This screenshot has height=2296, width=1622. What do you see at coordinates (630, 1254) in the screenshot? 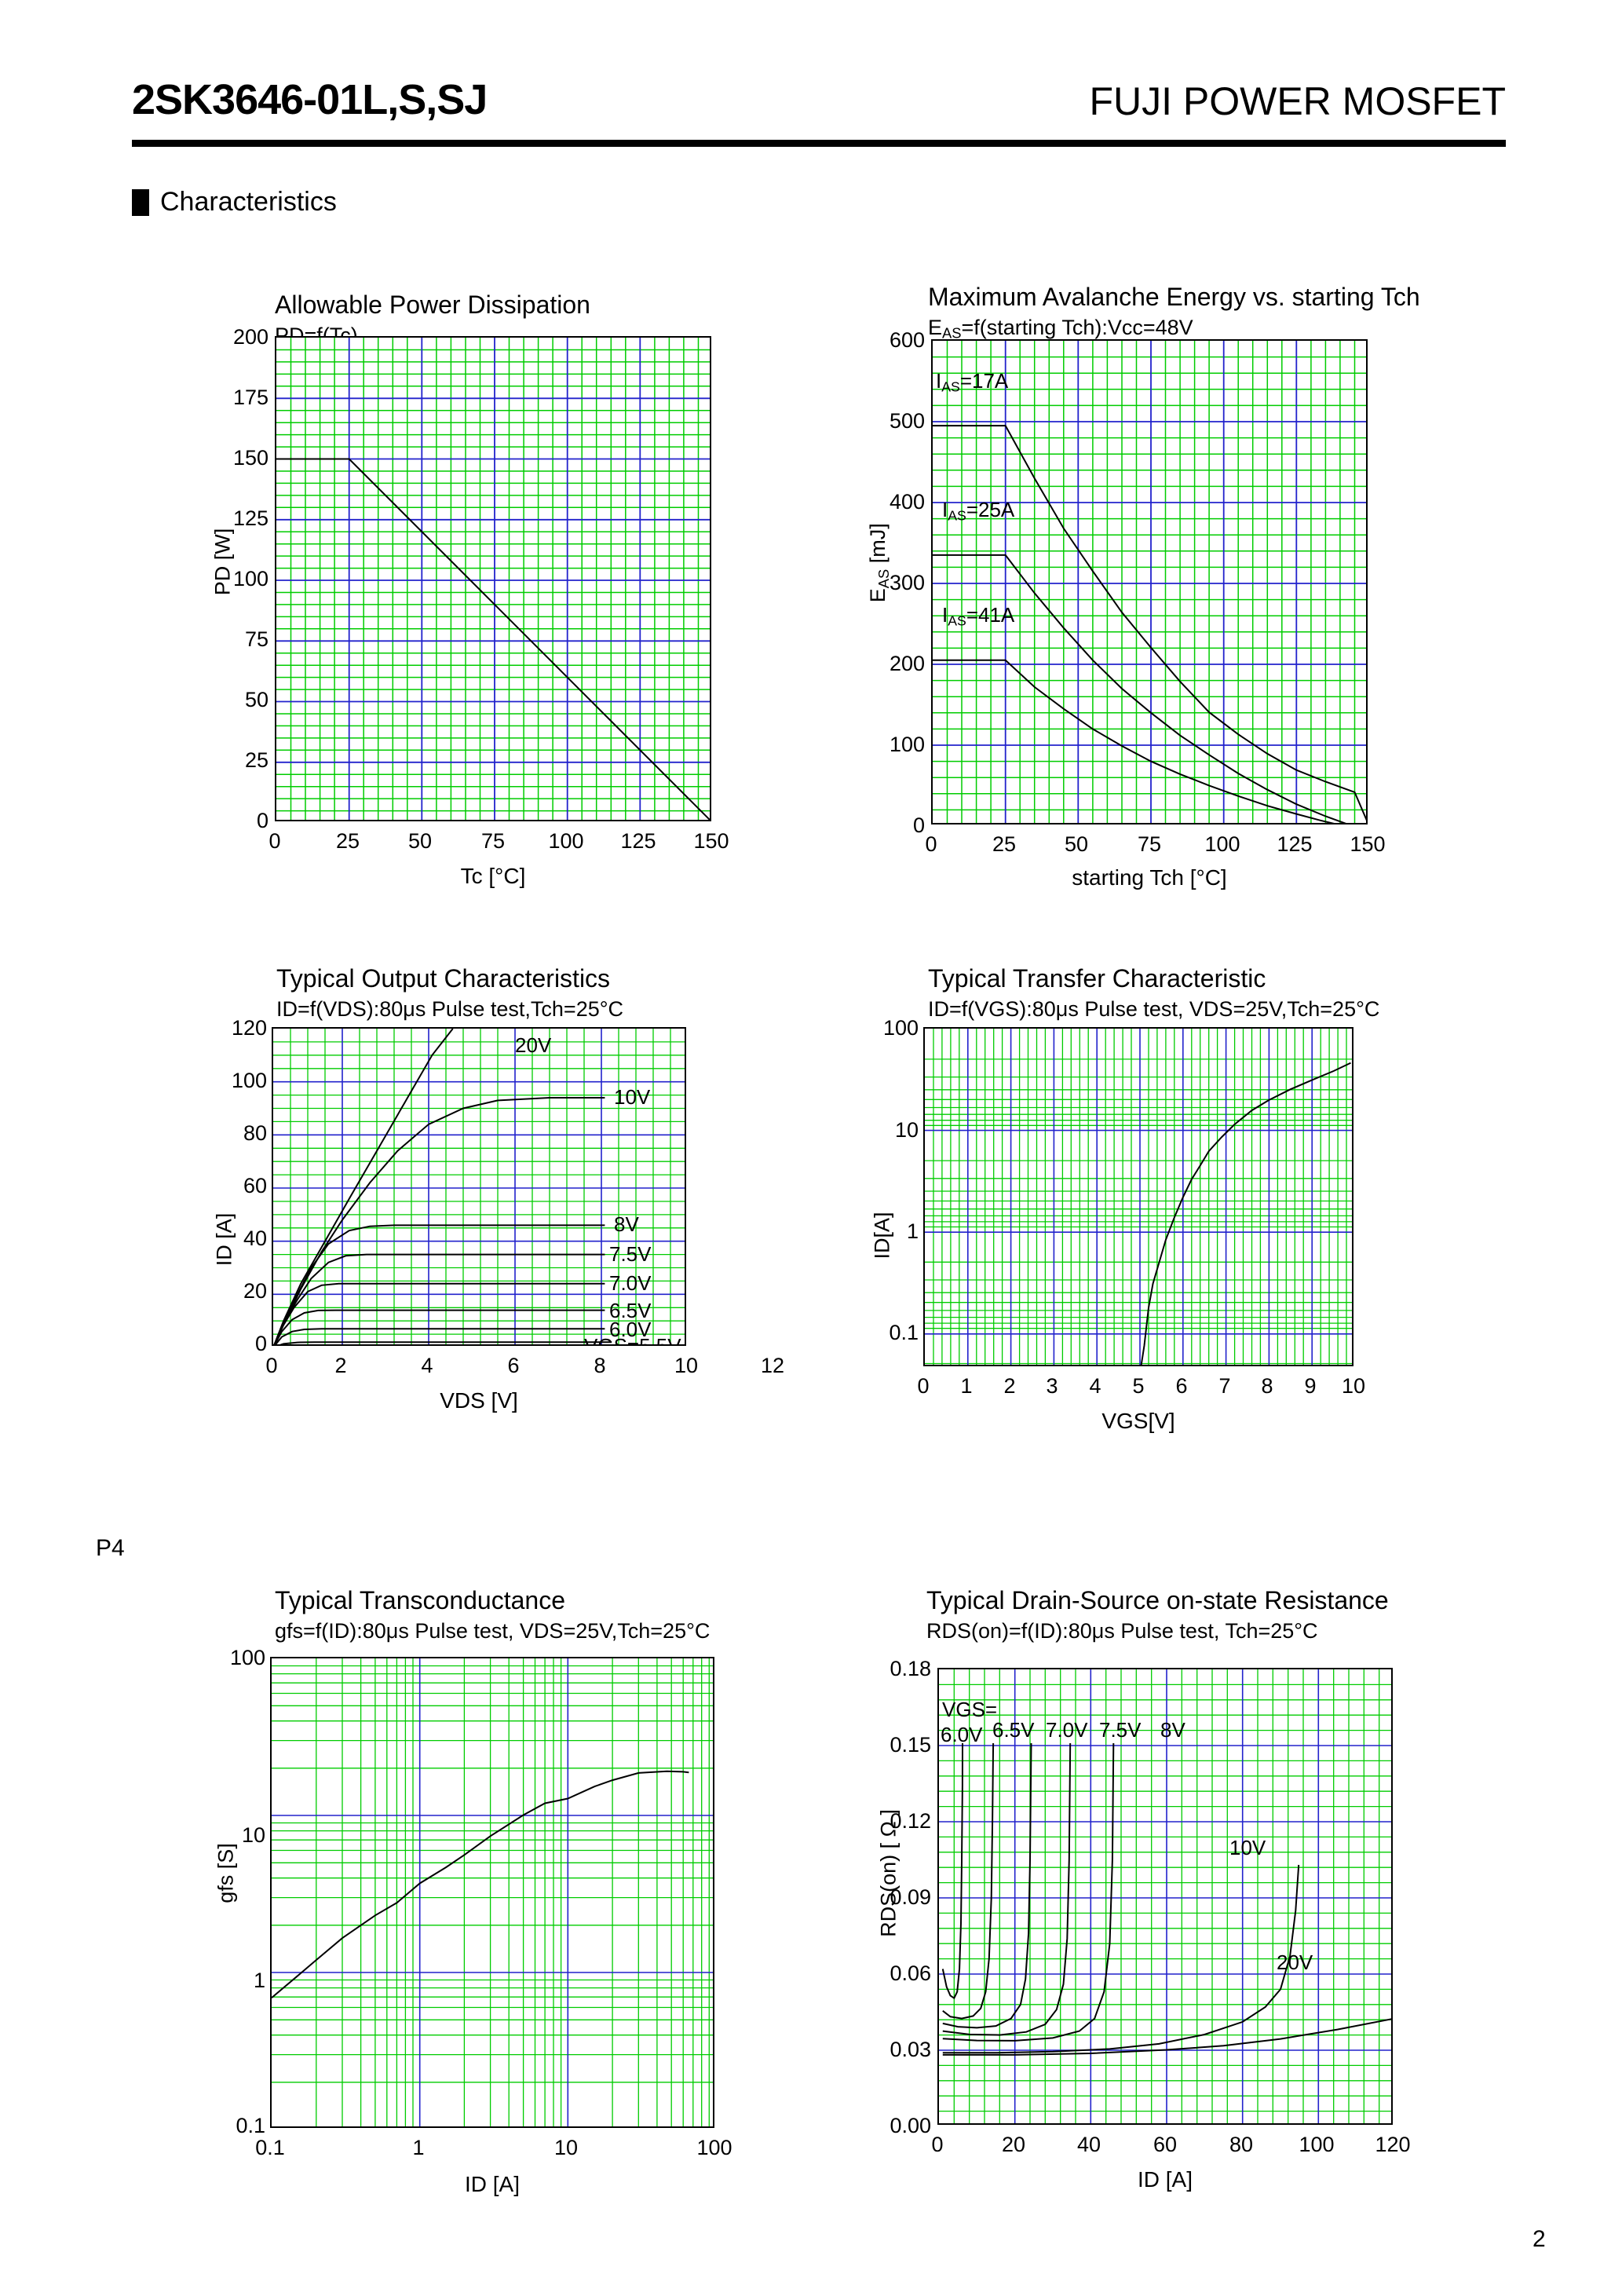
I see `curve-label-7.5v: 7.5V` at bounding box center [630, 1254].